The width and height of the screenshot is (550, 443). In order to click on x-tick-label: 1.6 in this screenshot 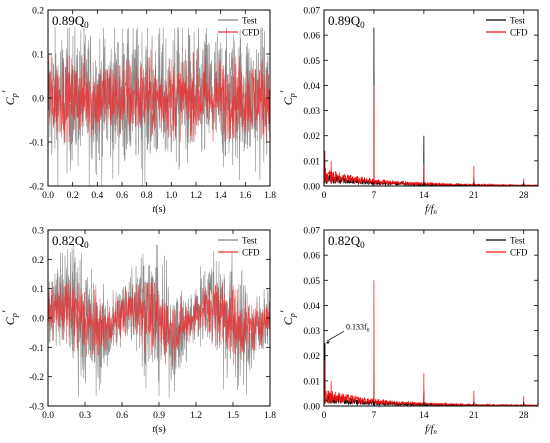, I will do `click(245, 196)`.